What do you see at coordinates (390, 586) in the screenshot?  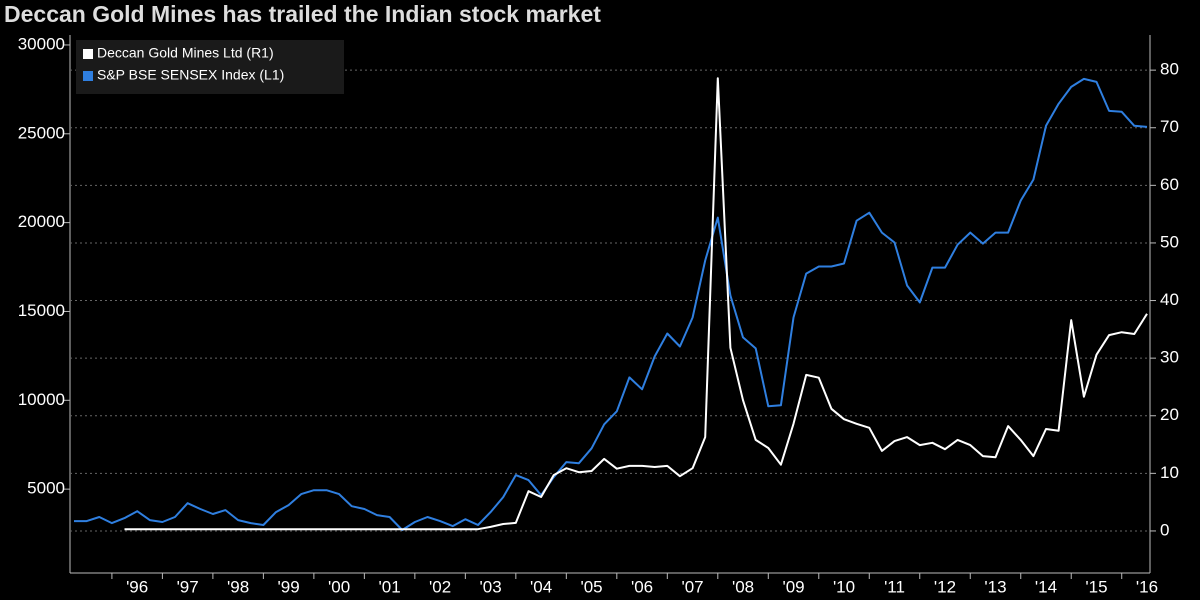 I see `x-tick-label: '01` at bounding box center [390, 586].